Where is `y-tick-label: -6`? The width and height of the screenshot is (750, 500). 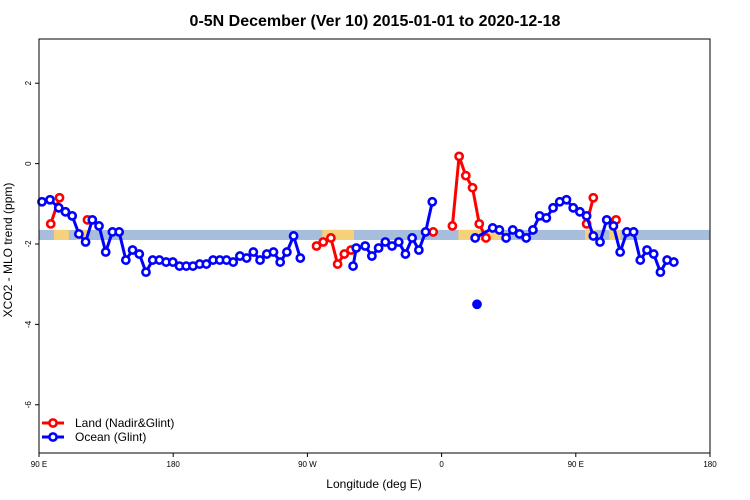 y-tick-label: -6 is located at coordinates (28, 405).